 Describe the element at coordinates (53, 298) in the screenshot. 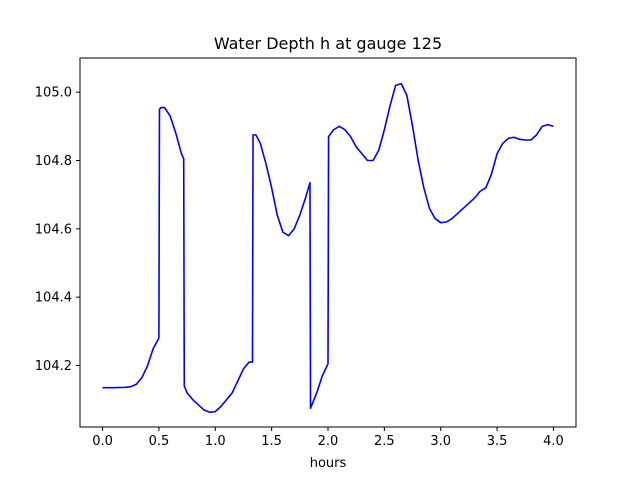

I see `y-tick-label: 104.4` at that location.